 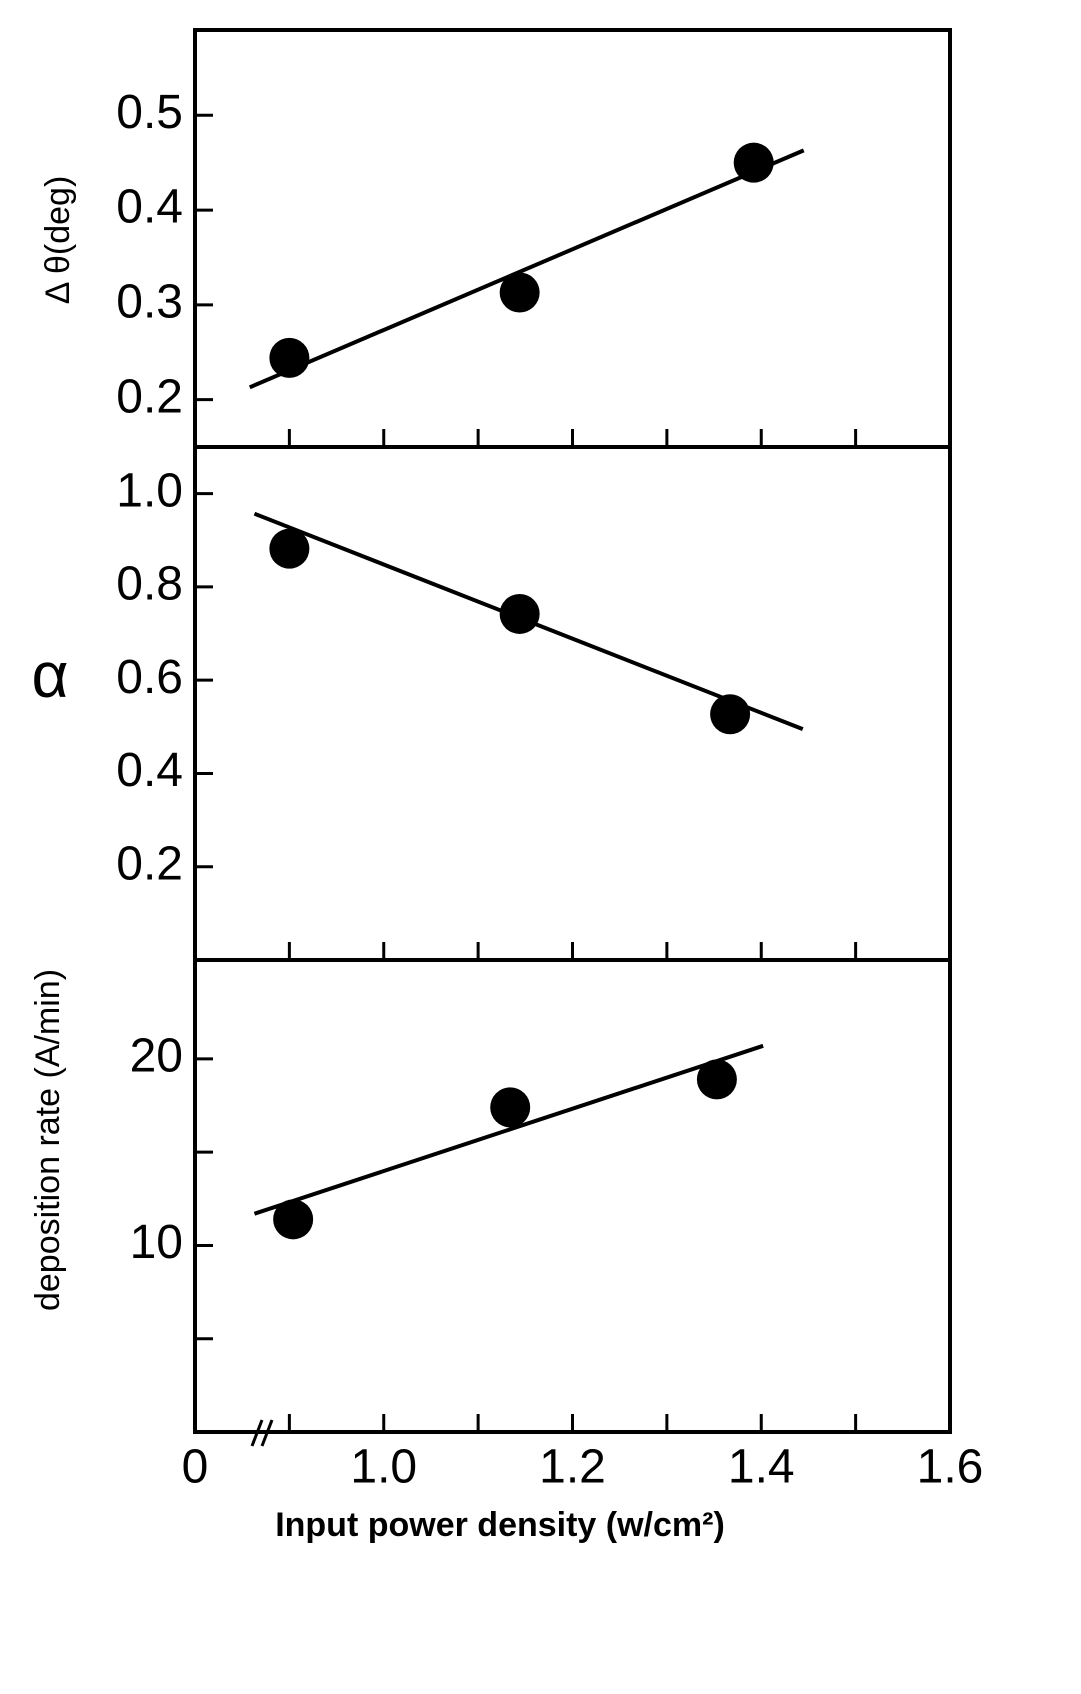 I want to click on y-tick-label: 0.3, so click(x=149, y=302).